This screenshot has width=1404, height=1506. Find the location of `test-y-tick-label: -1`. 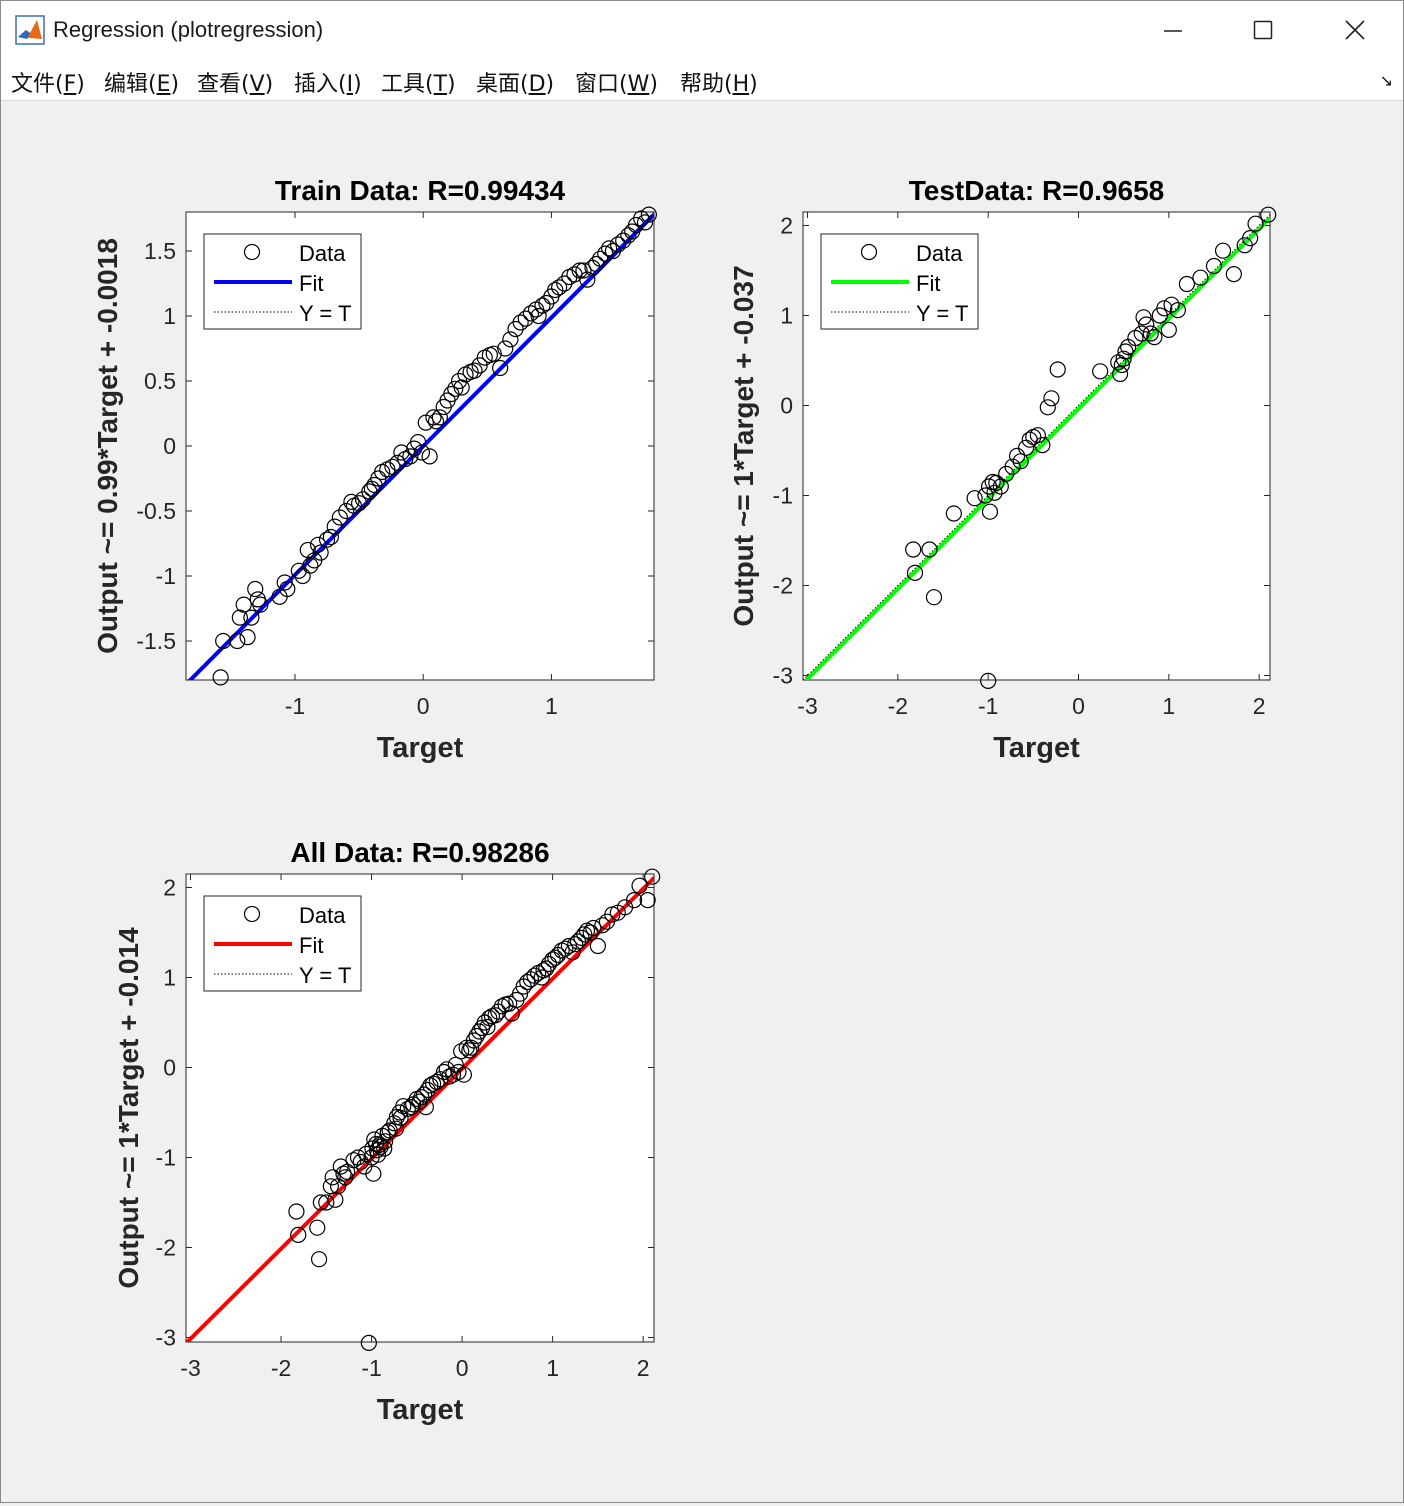

test-y-tick-label: -1 is located at coordinates (783, 496).